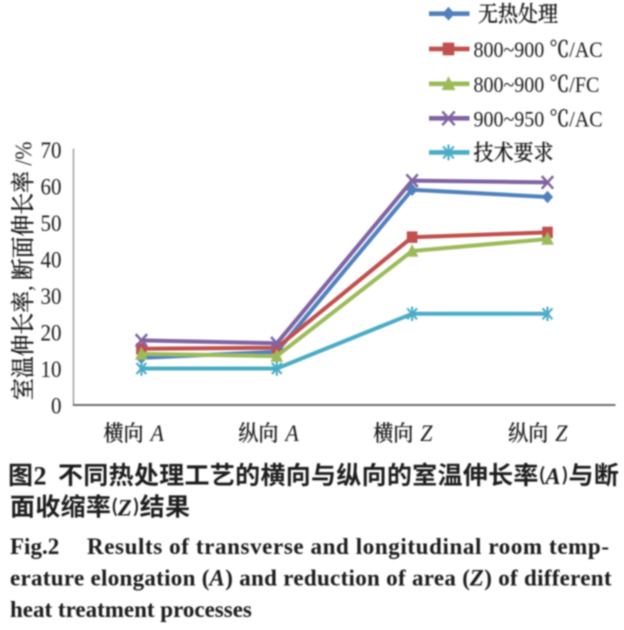 This screenshot has width=624, height=630. Describe the element at coordinates (347, 578) in the screenshot. I see `svg-text: ) and reduction of area (` at that location.